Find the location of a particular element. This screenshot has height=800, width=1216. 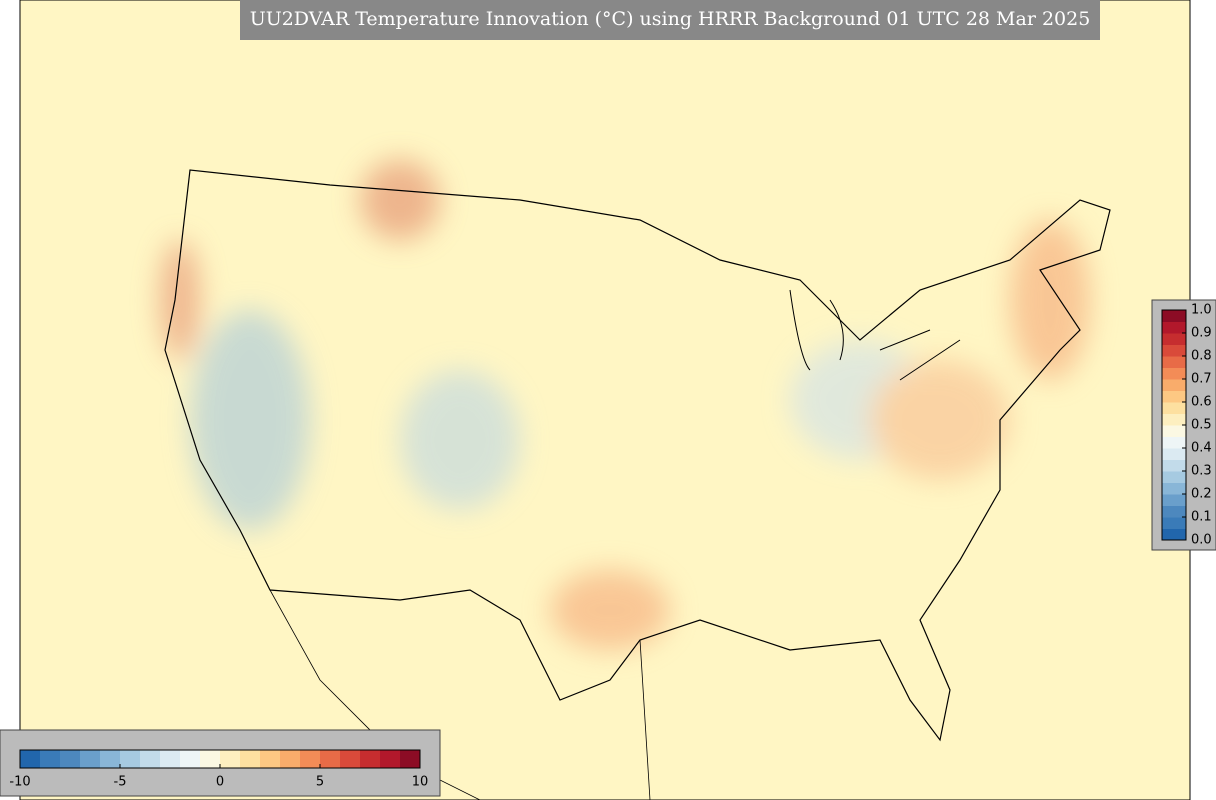

tick-label: 1.0 is located at coordinates (1201, 310).